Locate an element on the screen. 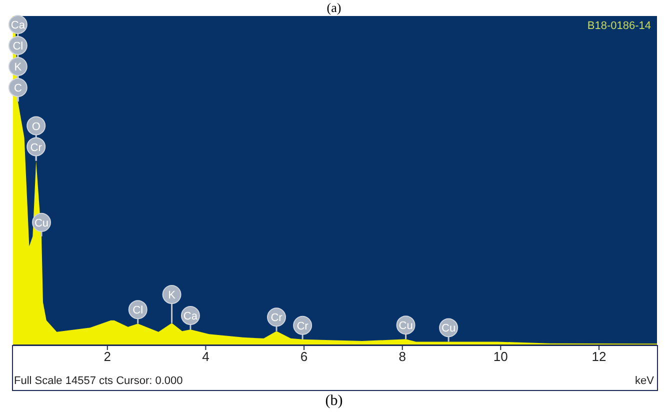  x-tick-label: 6 is located at coordinates (304, 356).